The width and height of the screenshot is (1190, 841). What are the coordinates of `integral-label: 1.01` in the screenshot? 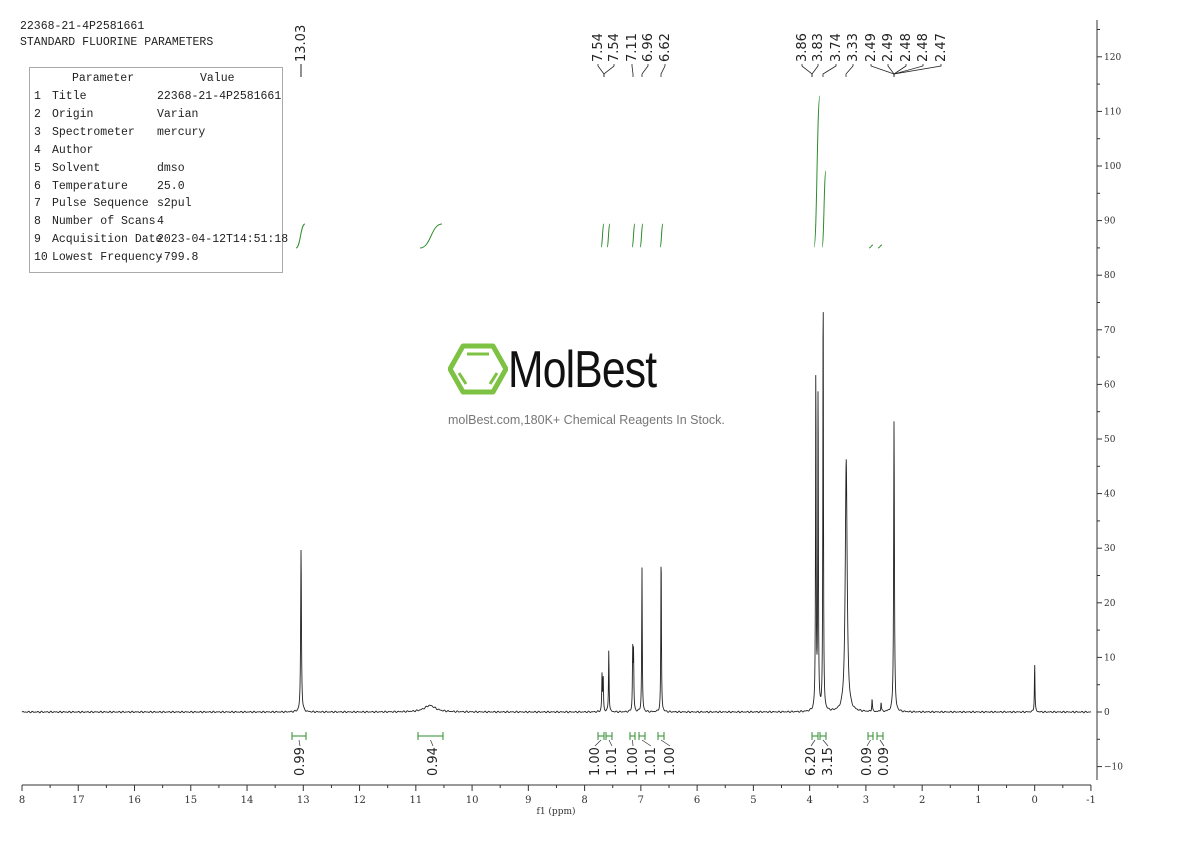 It's located at (612, 761).